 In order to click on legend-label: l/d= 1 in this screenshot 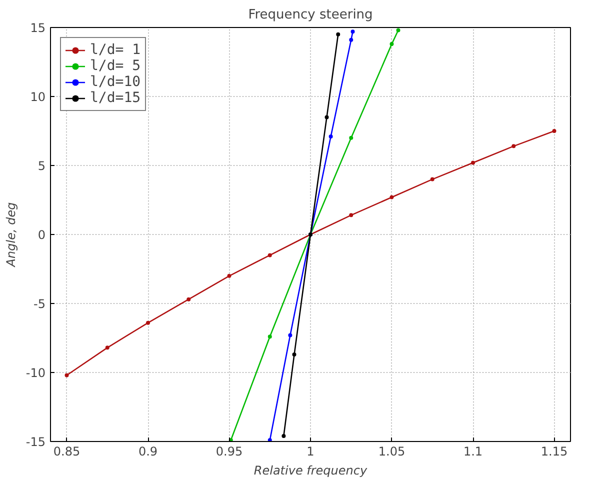, I will do `click(115, 50)`.